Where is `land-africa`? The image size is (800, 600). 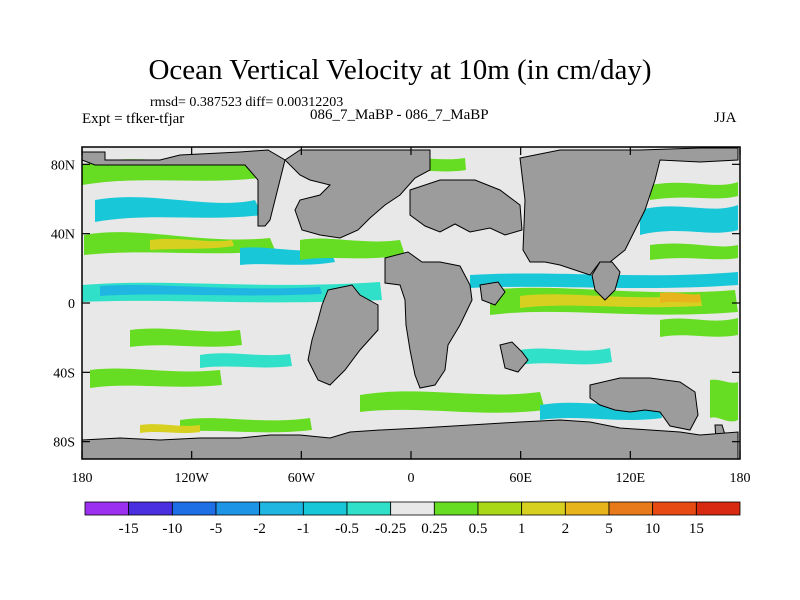 land-africa is located at coordinates (428, 320).